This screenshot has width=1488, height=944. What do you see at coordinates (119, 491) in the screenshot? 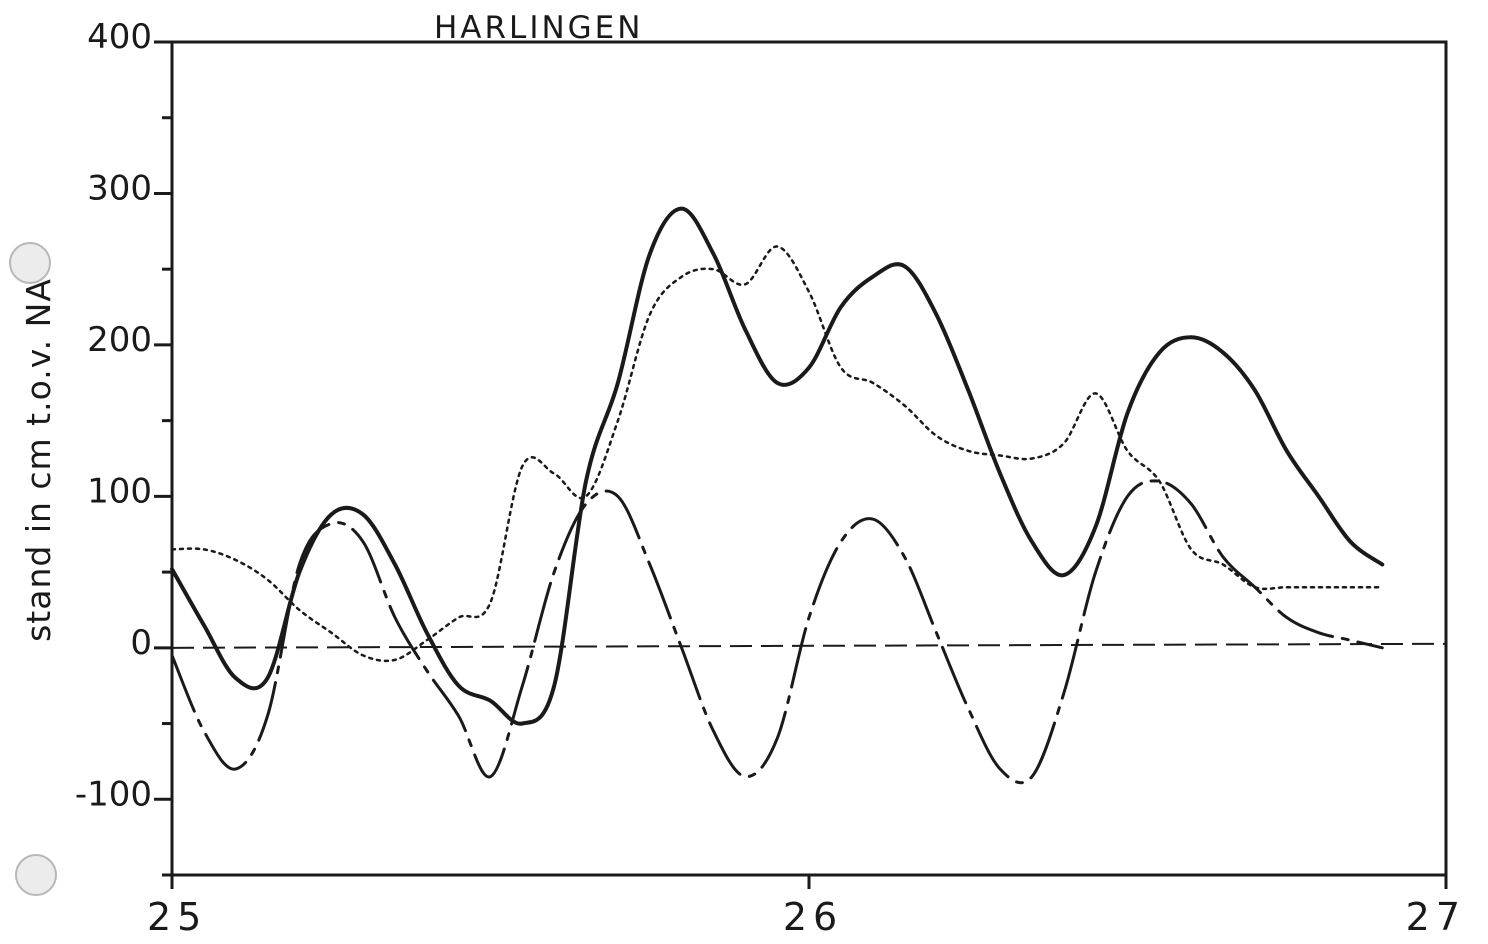
I see `y-tick-label: 100` at bounding box center [119, 491].